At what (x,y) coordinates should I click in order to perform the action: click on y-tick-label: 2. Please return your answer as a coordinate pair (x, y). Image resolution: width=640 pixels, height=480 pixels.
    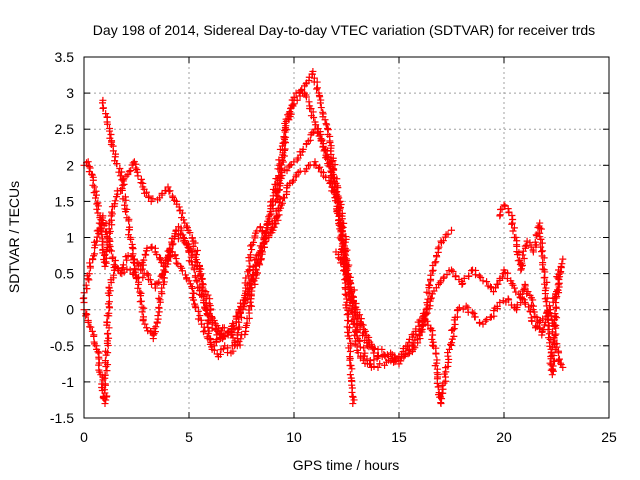
    Looking at the image, I should click on (70, 165).